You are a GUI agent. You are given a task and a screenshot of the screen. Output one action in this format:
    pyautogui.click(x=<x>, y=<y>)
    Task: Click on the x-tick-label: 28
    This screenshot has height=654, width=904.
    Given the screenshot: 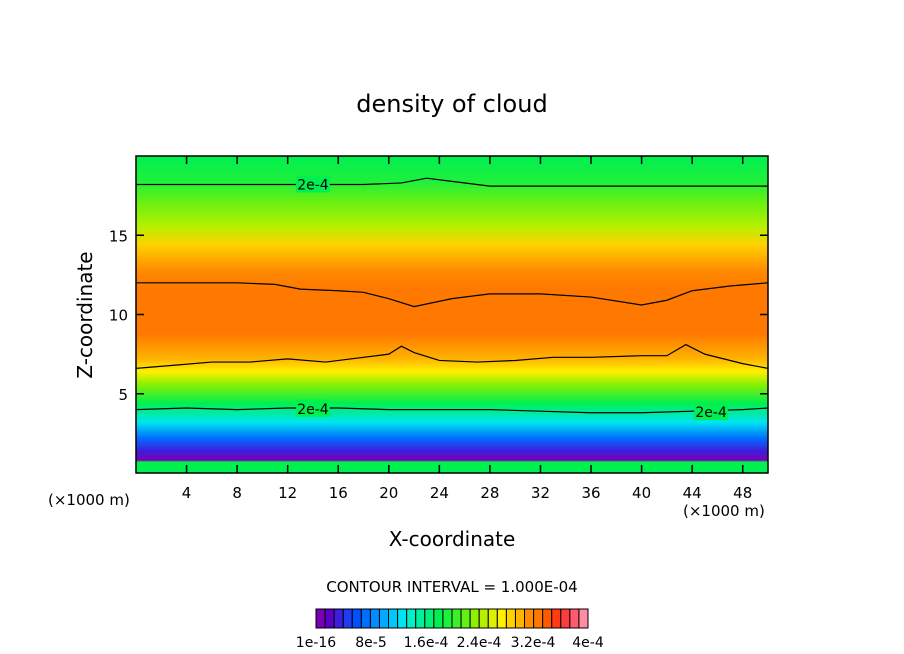 What is the action you would take?
    pyautogui.click(x=489, y=493)
    